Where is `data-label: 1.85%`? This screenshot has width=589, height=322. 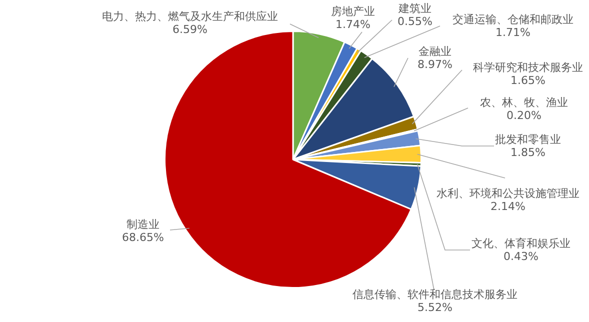 data-label: 1.85% is located at coordinates (528, 152).